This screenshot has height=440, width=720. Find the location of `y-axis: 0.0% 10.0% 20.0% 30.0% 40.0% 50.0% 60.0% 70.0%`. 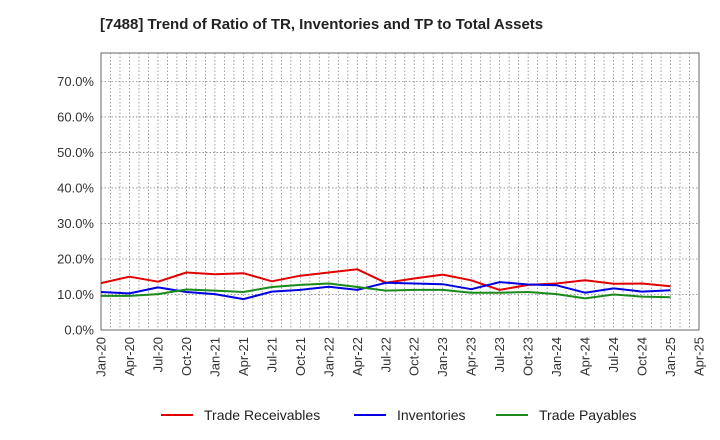

y-axis: 0.0% 10.0% 20.0% 30.0% 40.0% 50.0% 60.0% 70.0% is located at coordinates (75, 206).